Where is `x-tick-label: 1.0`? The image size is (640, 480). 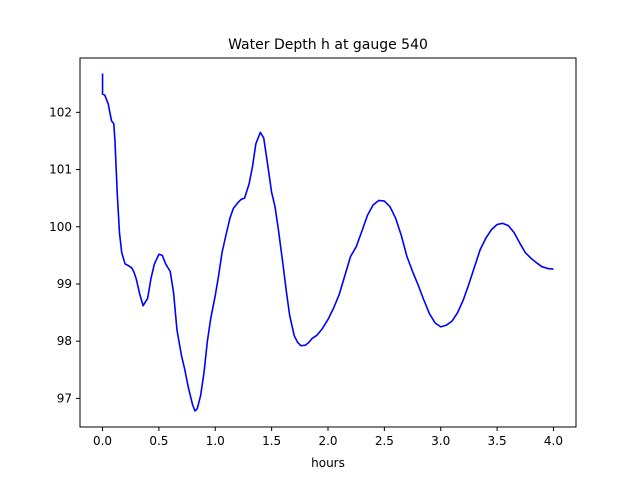 x-tick-label: 1.0 is located at coordinates (215, 441).